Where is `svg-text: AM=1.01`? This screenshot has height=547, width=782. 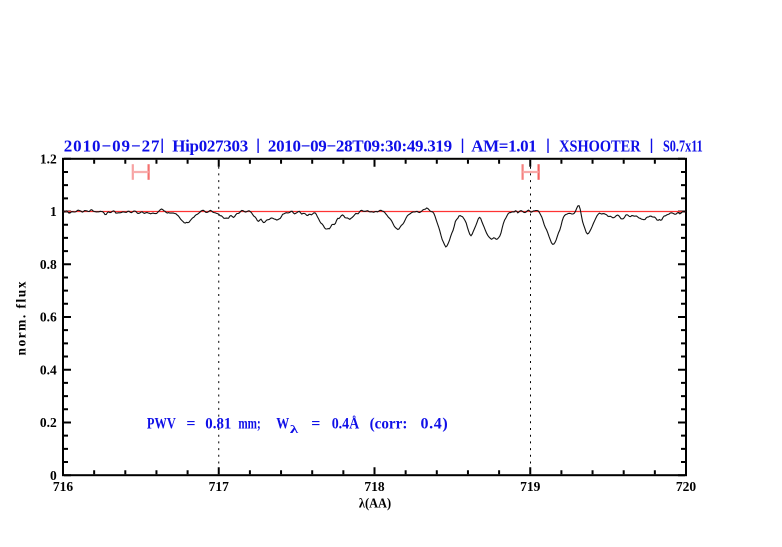 svg-text: AM=1.01 is located at coordinates (504, 145).